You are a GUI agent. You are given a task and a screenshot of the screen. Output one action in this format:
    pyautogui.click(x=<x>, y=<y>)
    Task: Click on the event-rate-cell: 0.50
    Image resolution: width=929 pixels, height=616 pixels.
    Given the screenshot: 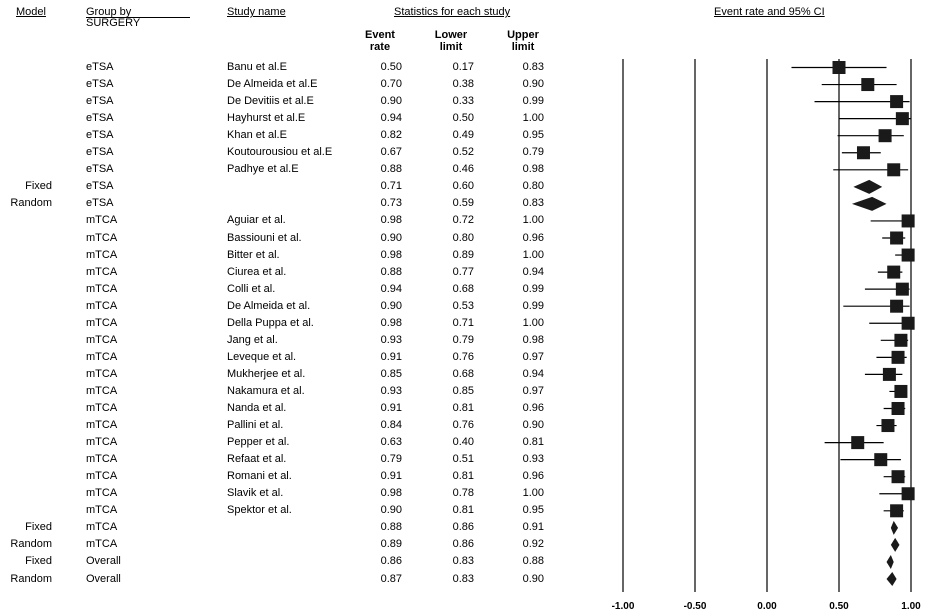 What is the action you would take?
    pyautogui.click(x=391, y=67)
    